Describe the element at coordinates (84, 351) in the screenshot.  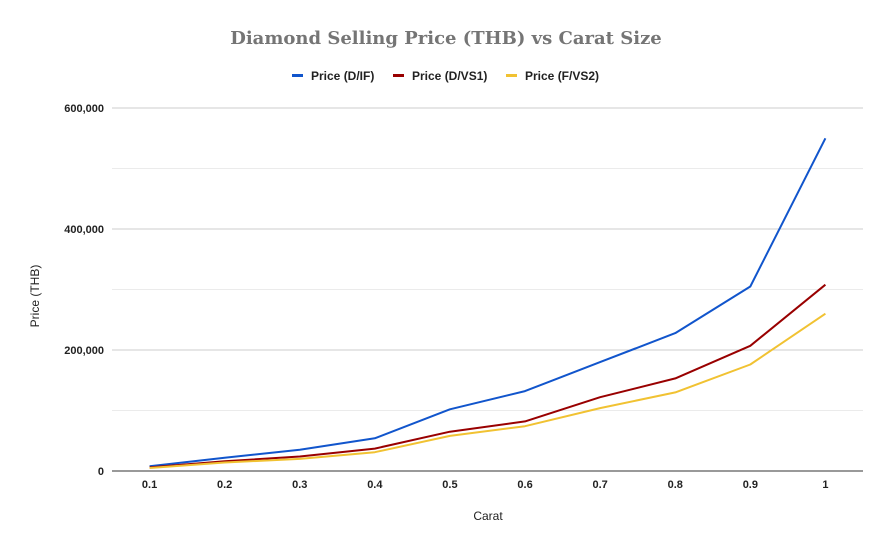
I see `y-tick-label: 200,000` at that location.